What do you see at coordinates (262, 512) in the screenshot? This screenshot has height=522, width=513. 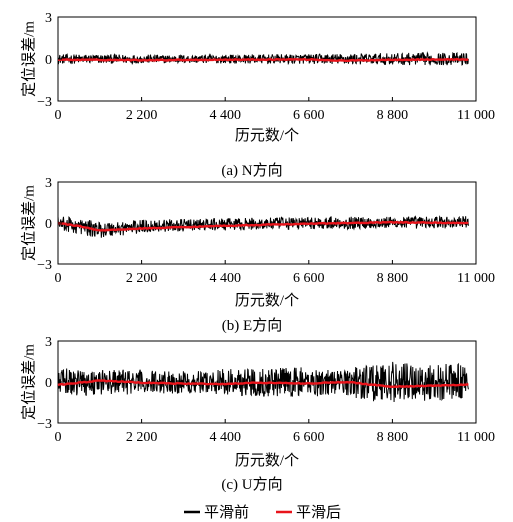 I see `legend: 平滑前 平滑后` at bounding box center [262, 512].